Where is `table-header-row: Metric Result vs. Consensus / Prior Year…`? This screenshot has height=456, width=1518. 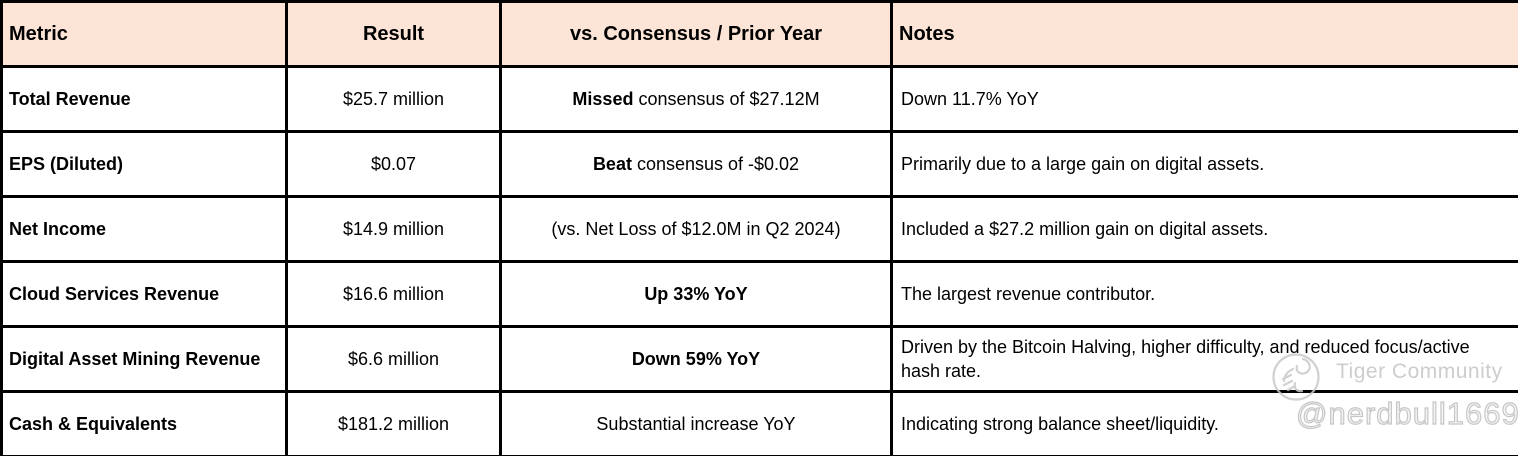
table-header-row: Metric Result vs. Consensus / Prior Year… is located at coordinates (759, 34).